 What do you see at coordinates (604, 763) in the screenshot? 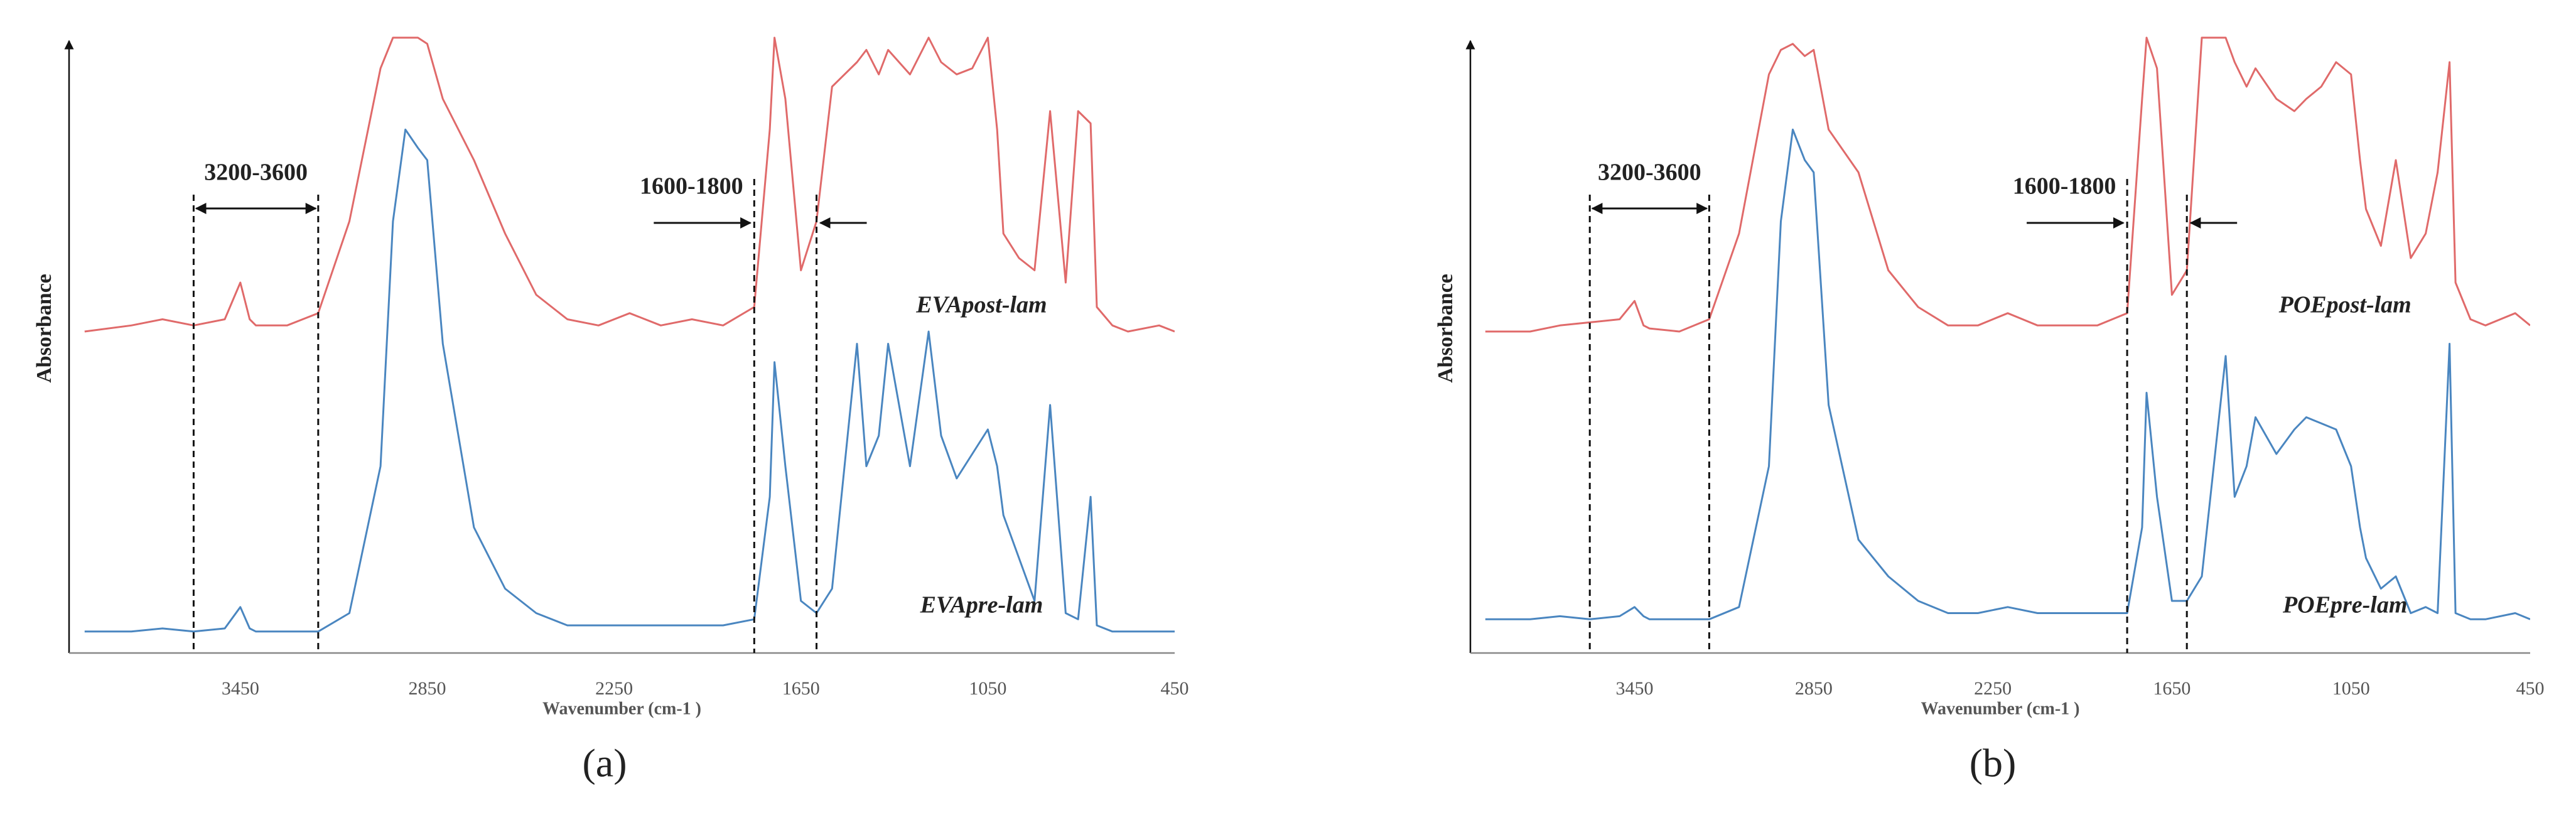
I see `panel-label: (a)` at bounding box center [604, 763].